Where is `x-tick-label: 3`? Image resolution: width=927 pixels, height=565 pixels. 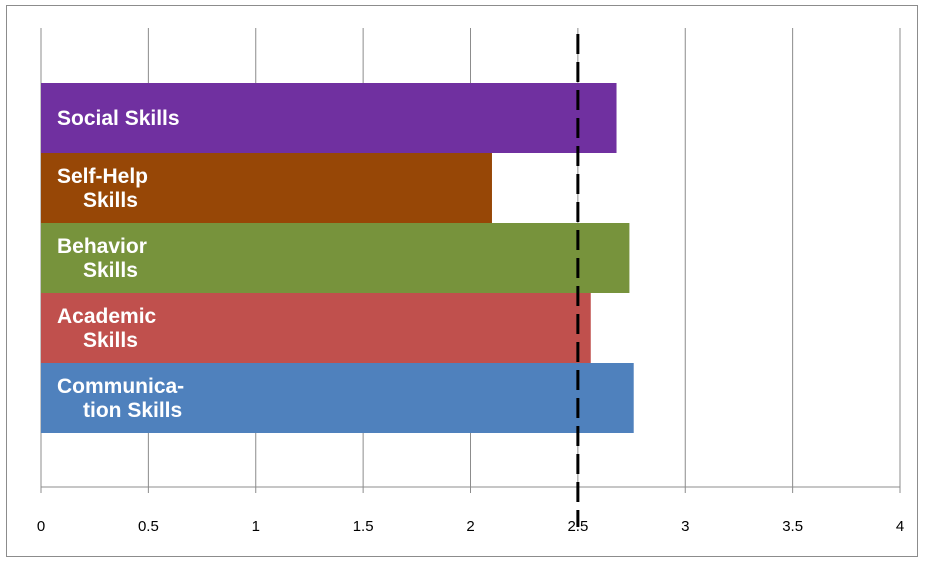 x-tick-label: 3 is located at coordinates (685, 526).